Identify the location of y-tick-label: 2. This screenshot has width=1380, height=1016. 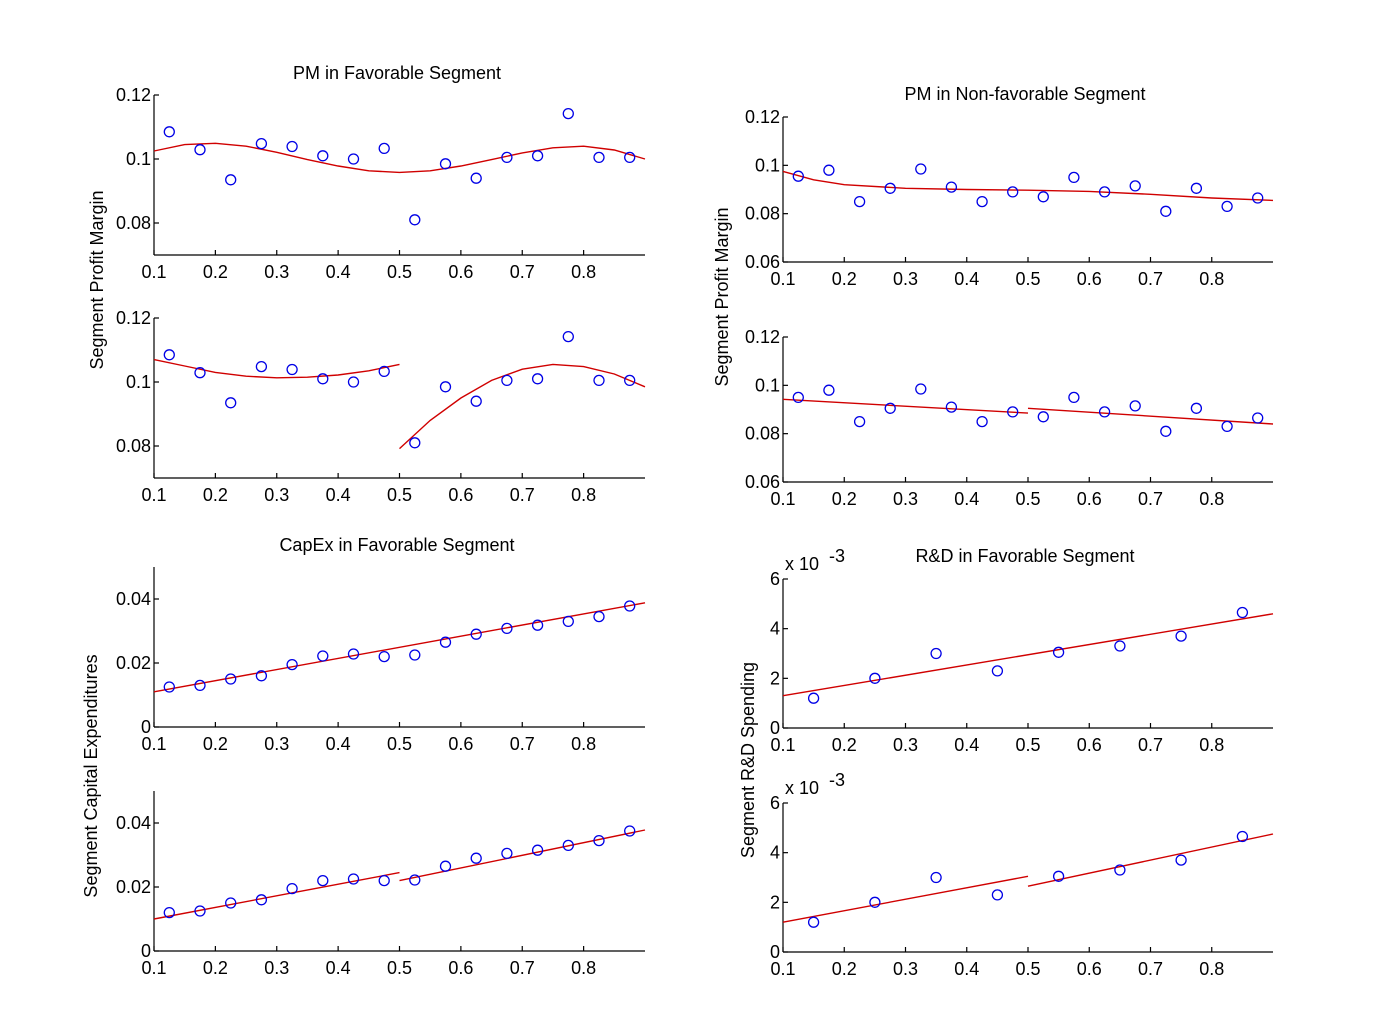
(775, 902).